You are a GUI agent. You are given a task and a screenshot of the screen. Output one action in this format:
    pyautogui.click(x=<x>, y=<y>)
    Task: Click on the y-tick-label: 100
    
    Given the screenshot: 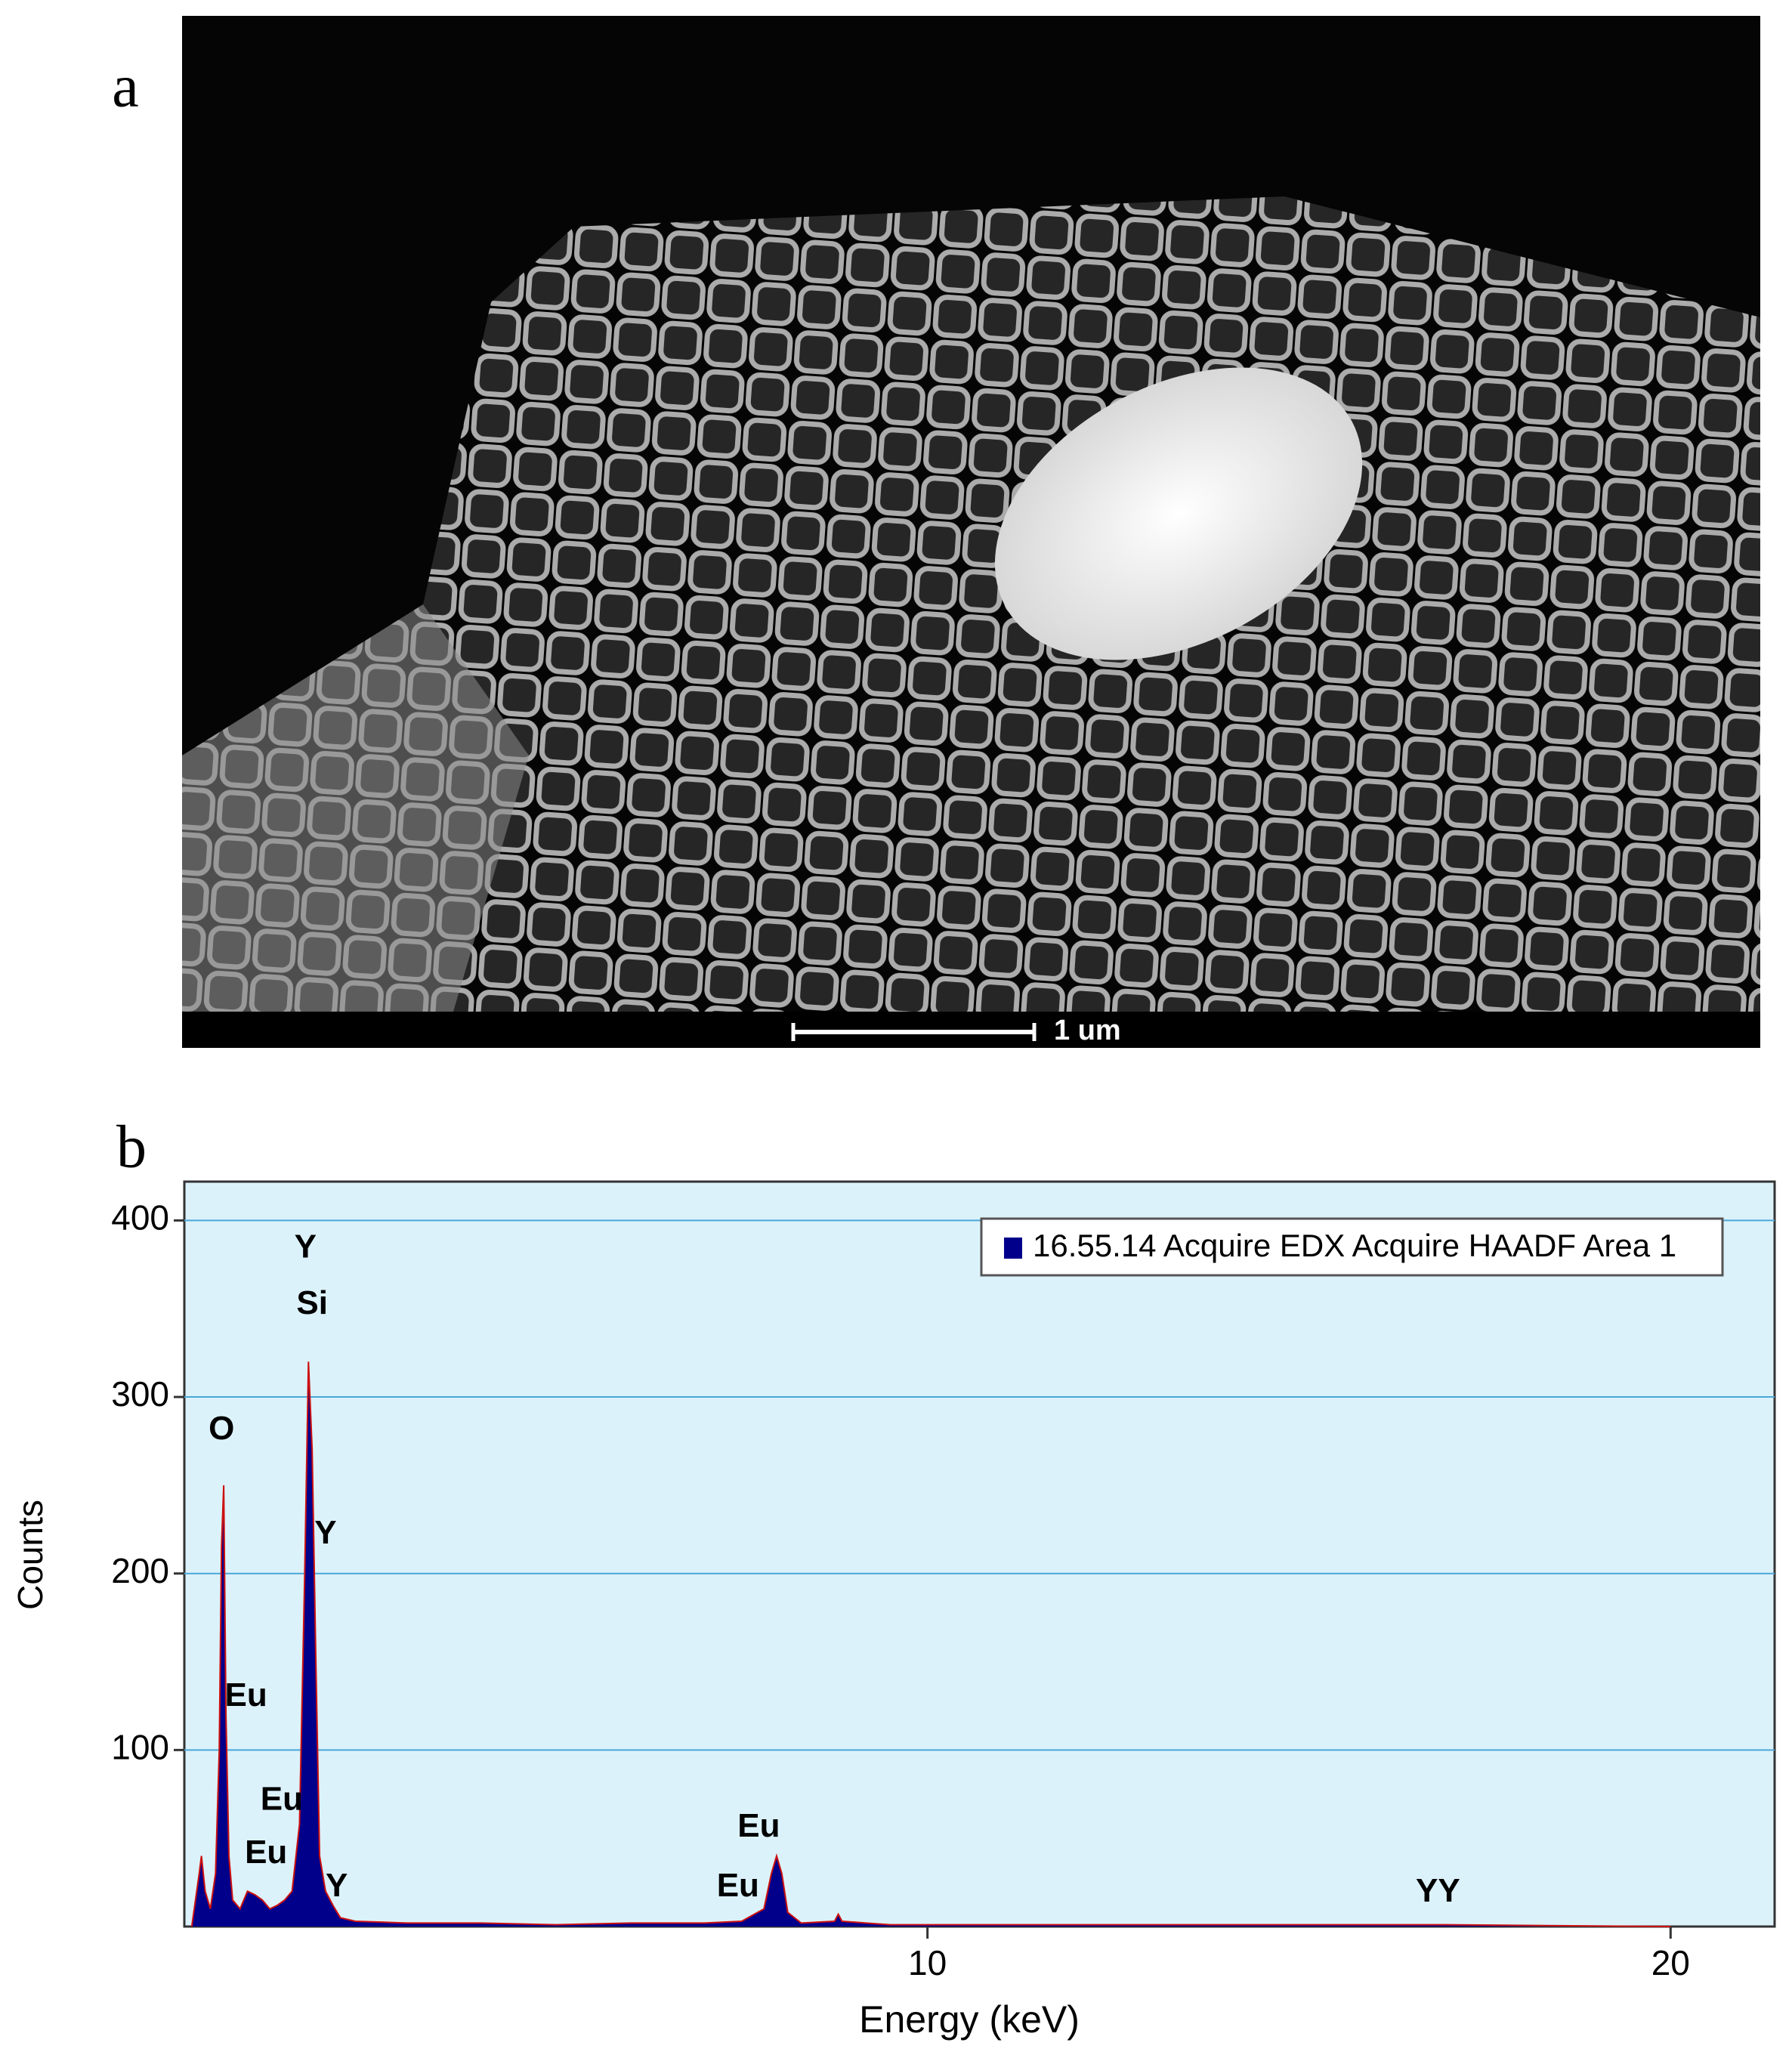 What is the action you would take?
    pyautogui.click(x=140, y=1747)
    